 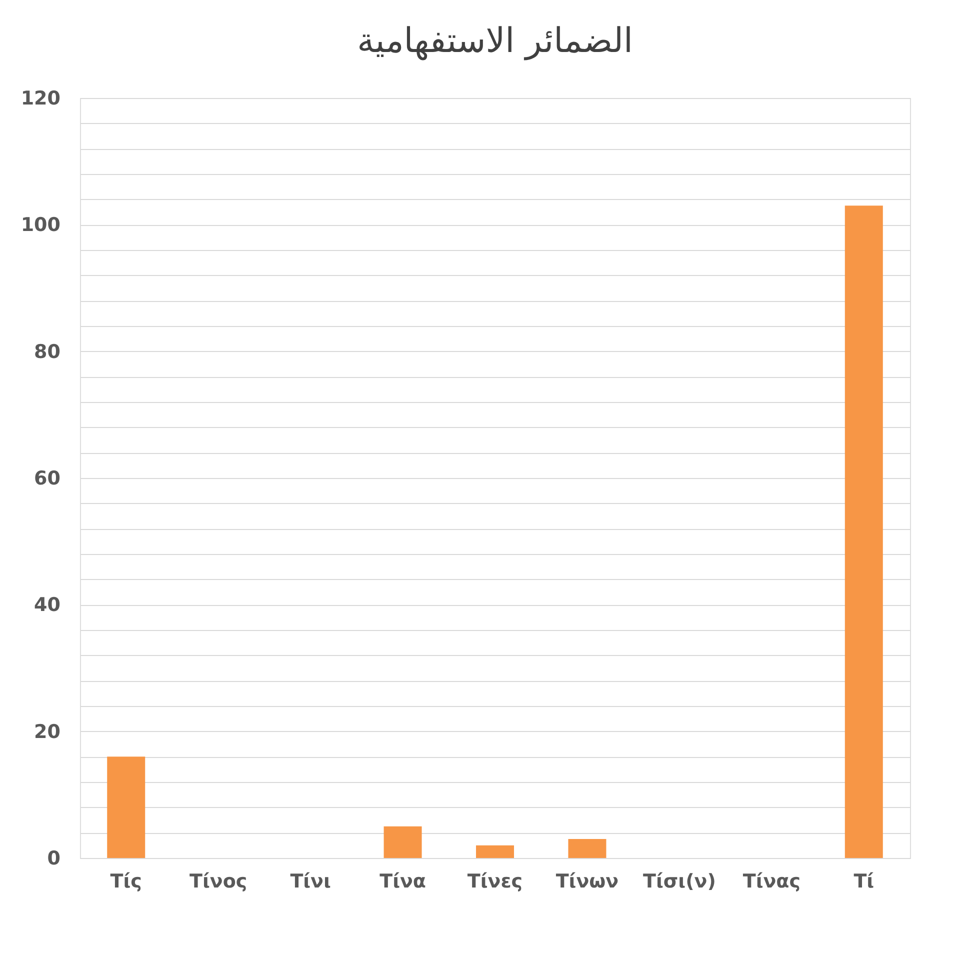 I want to click on y-tick-label: 120, so click(x=40, y=99).